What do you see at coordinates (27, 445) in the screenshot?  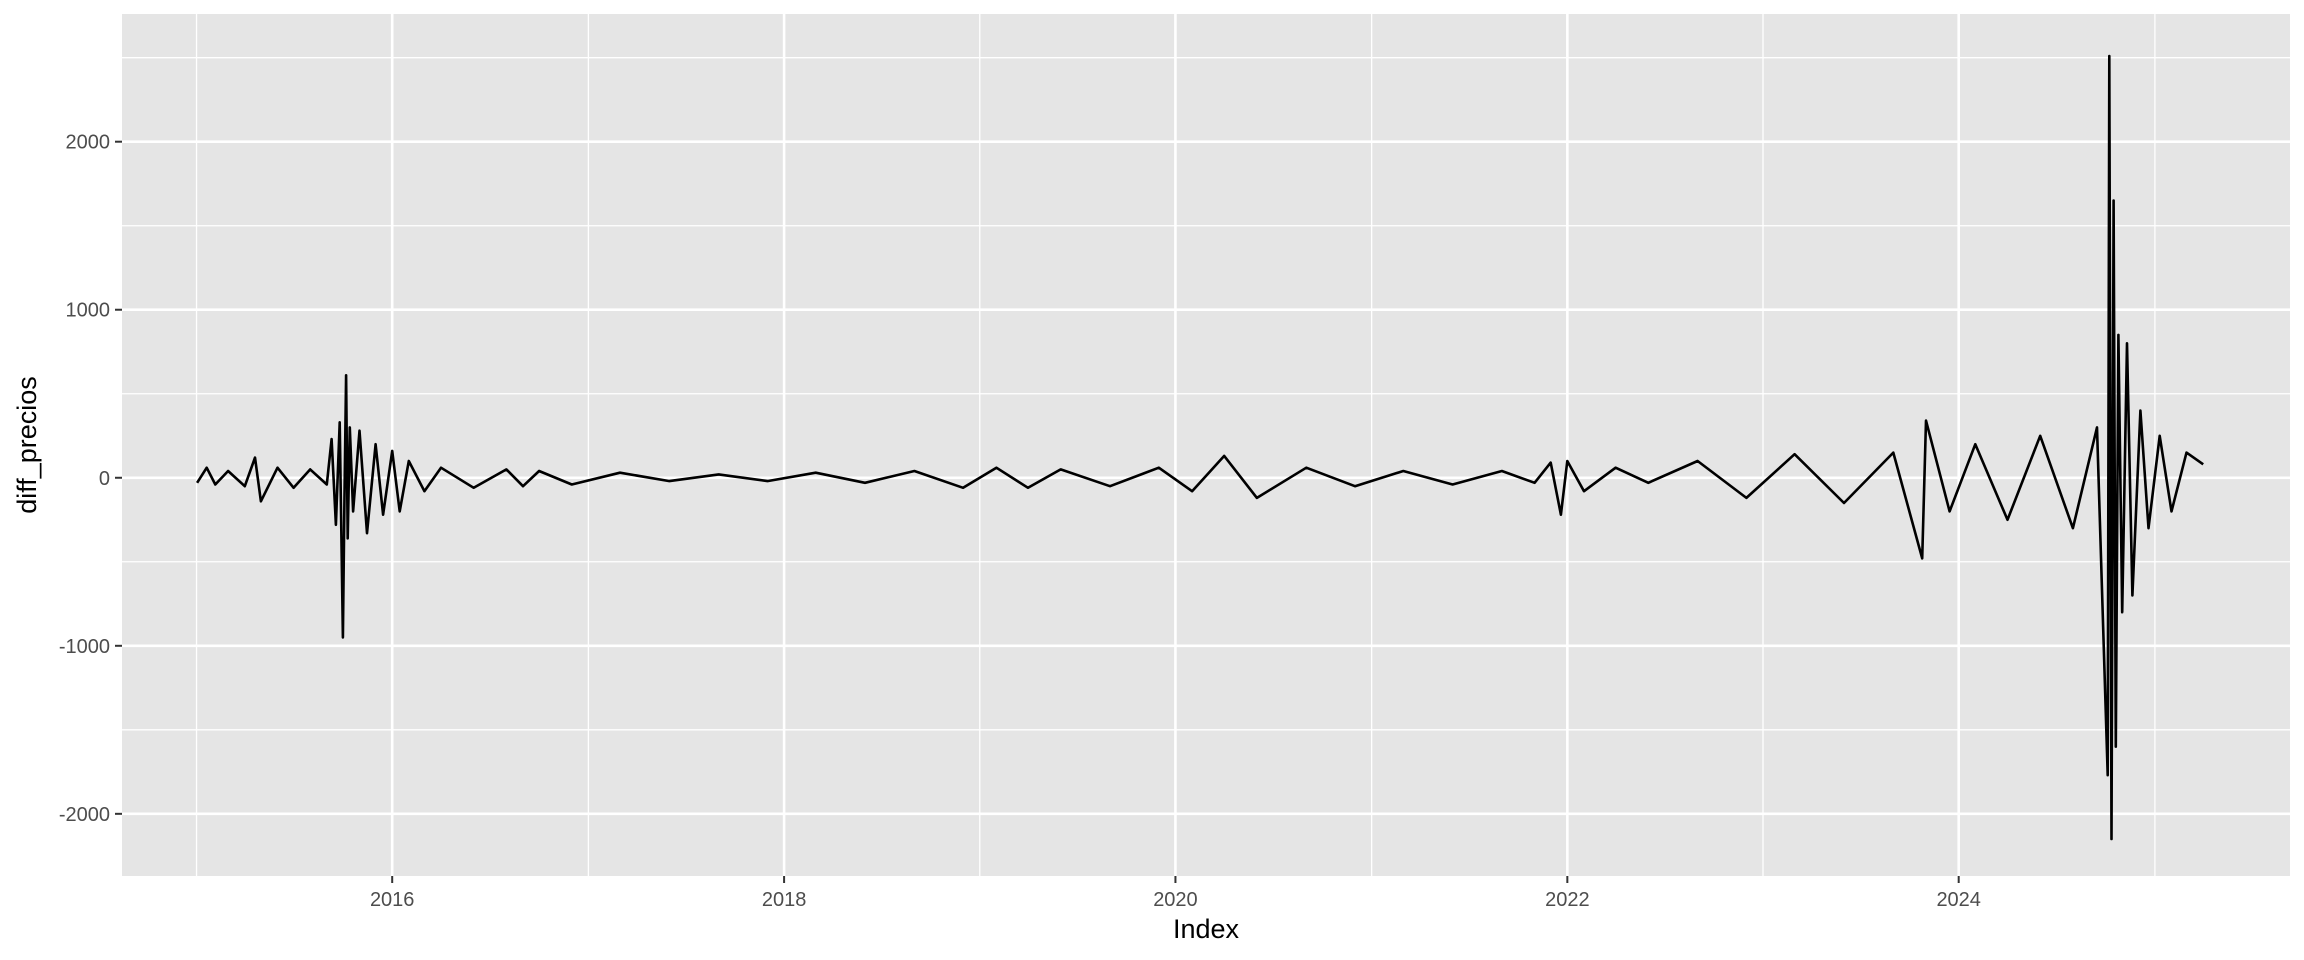 I see `y-axis-title: diff_precios` at bounding box center [27, 445].